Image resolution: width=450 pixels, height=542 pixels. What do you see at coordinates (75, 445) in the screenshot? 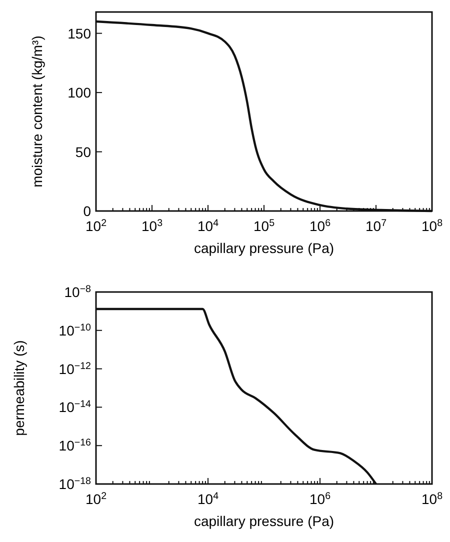
I see `y-tick-label: 10$^{−16}$` at bounding box center [75, 445].